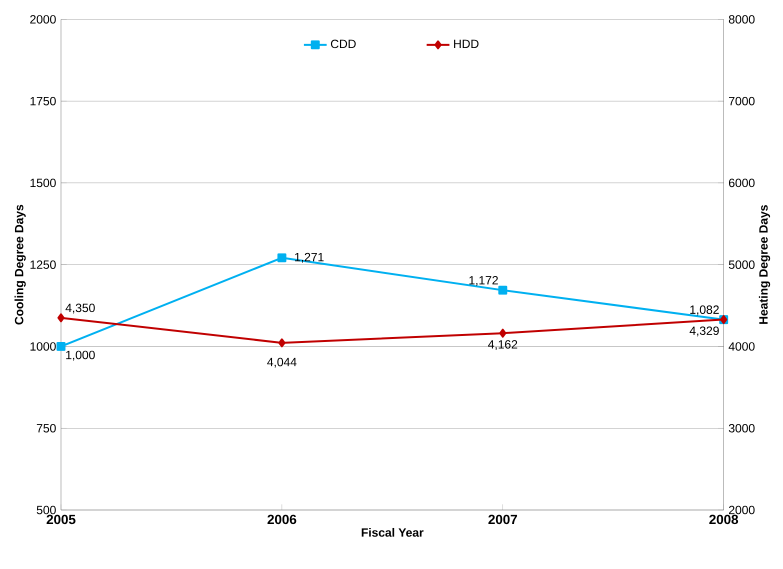 This screenshot has height=569, width=783. What do you see at coordinates (741, 101) in the screenshot?
I see `y2-tick-label: 7000` at bounding box center [741, 101].